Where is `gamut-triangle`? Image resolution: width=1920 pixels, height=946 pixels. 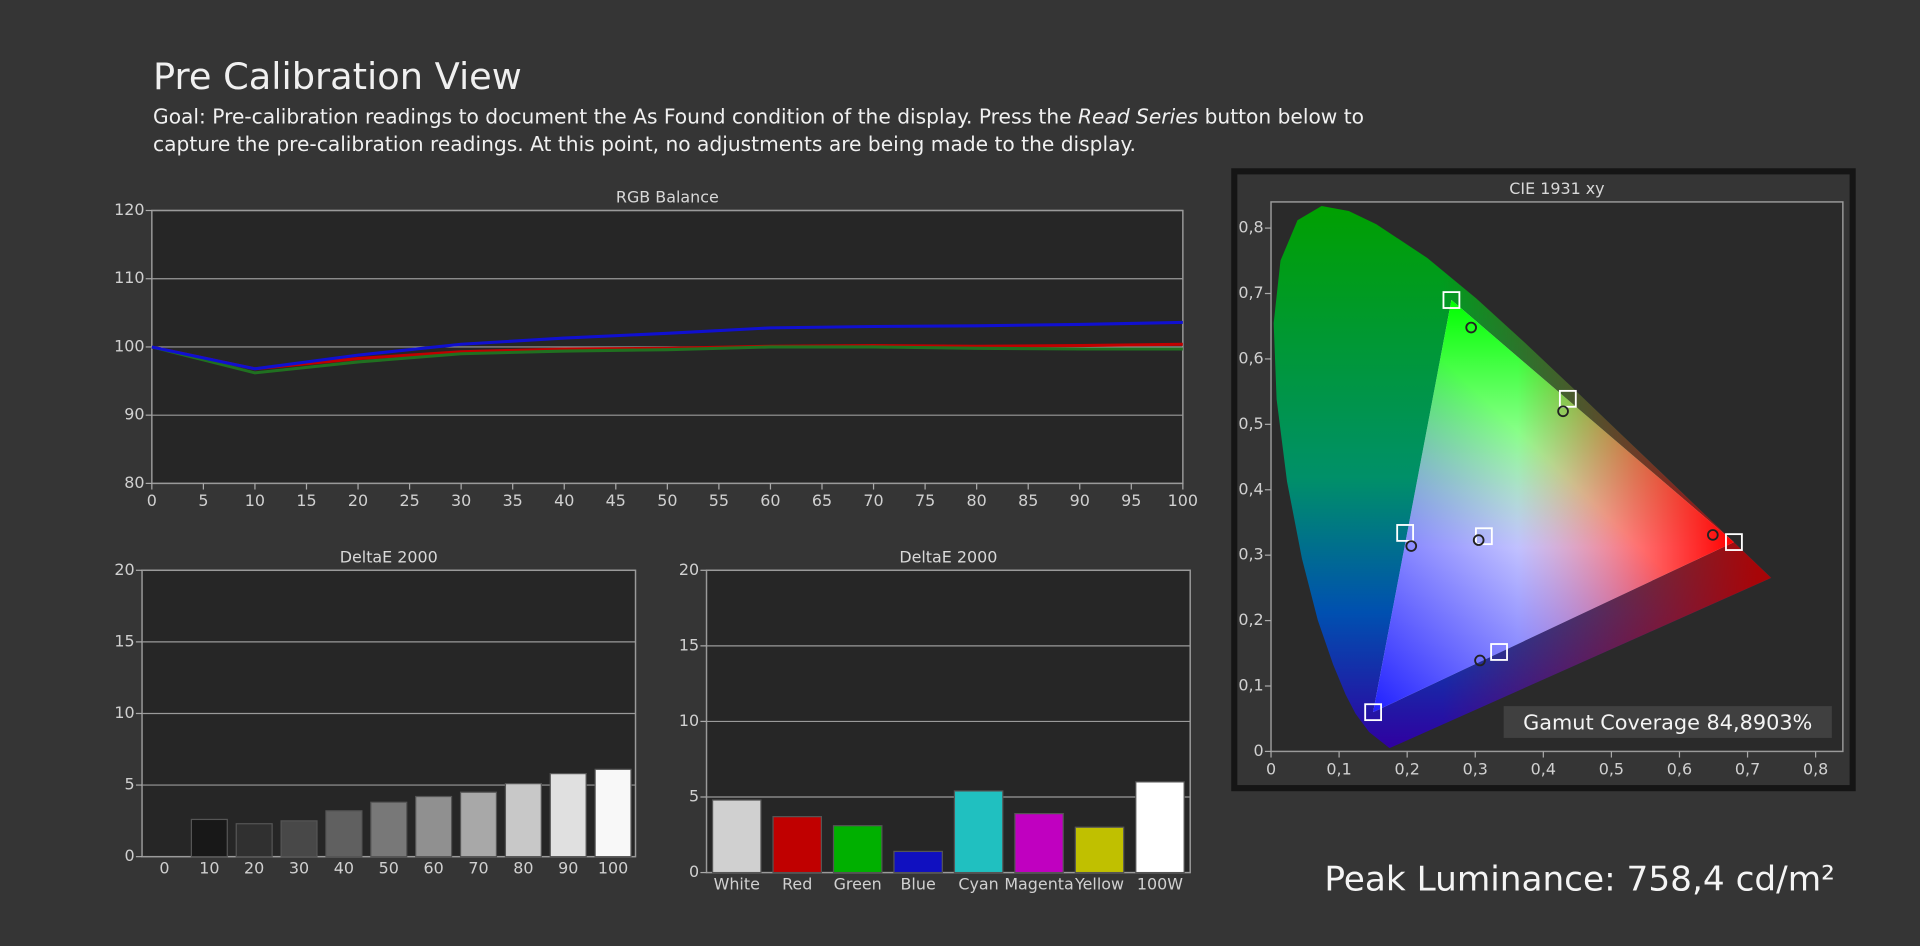 gamut-triangle is located at coordinates (1553, 506).